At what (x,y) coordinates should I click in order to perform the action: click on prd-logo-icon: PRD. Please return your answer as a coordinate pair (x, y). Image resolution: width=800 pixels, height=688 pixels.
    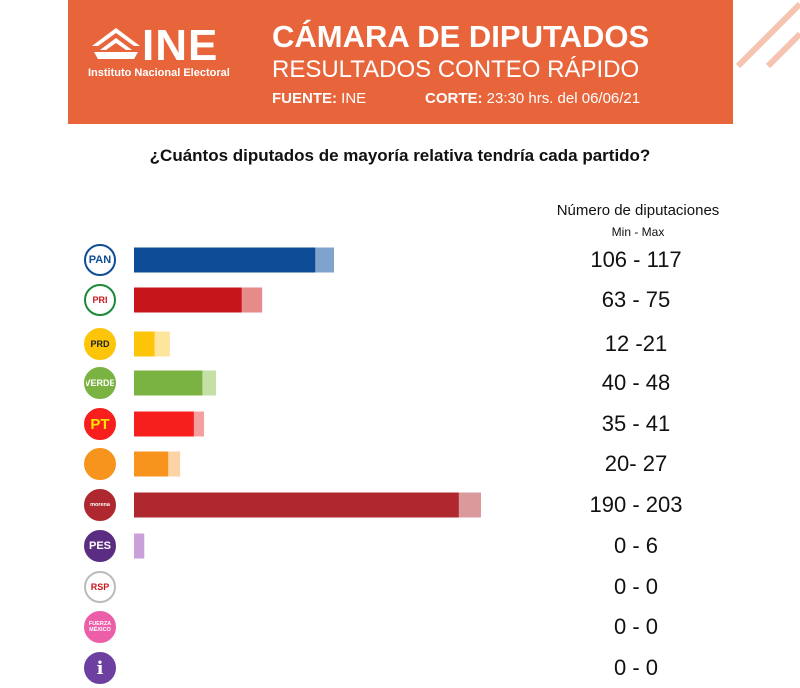
    Looking at the image, I should click on (100, 344).